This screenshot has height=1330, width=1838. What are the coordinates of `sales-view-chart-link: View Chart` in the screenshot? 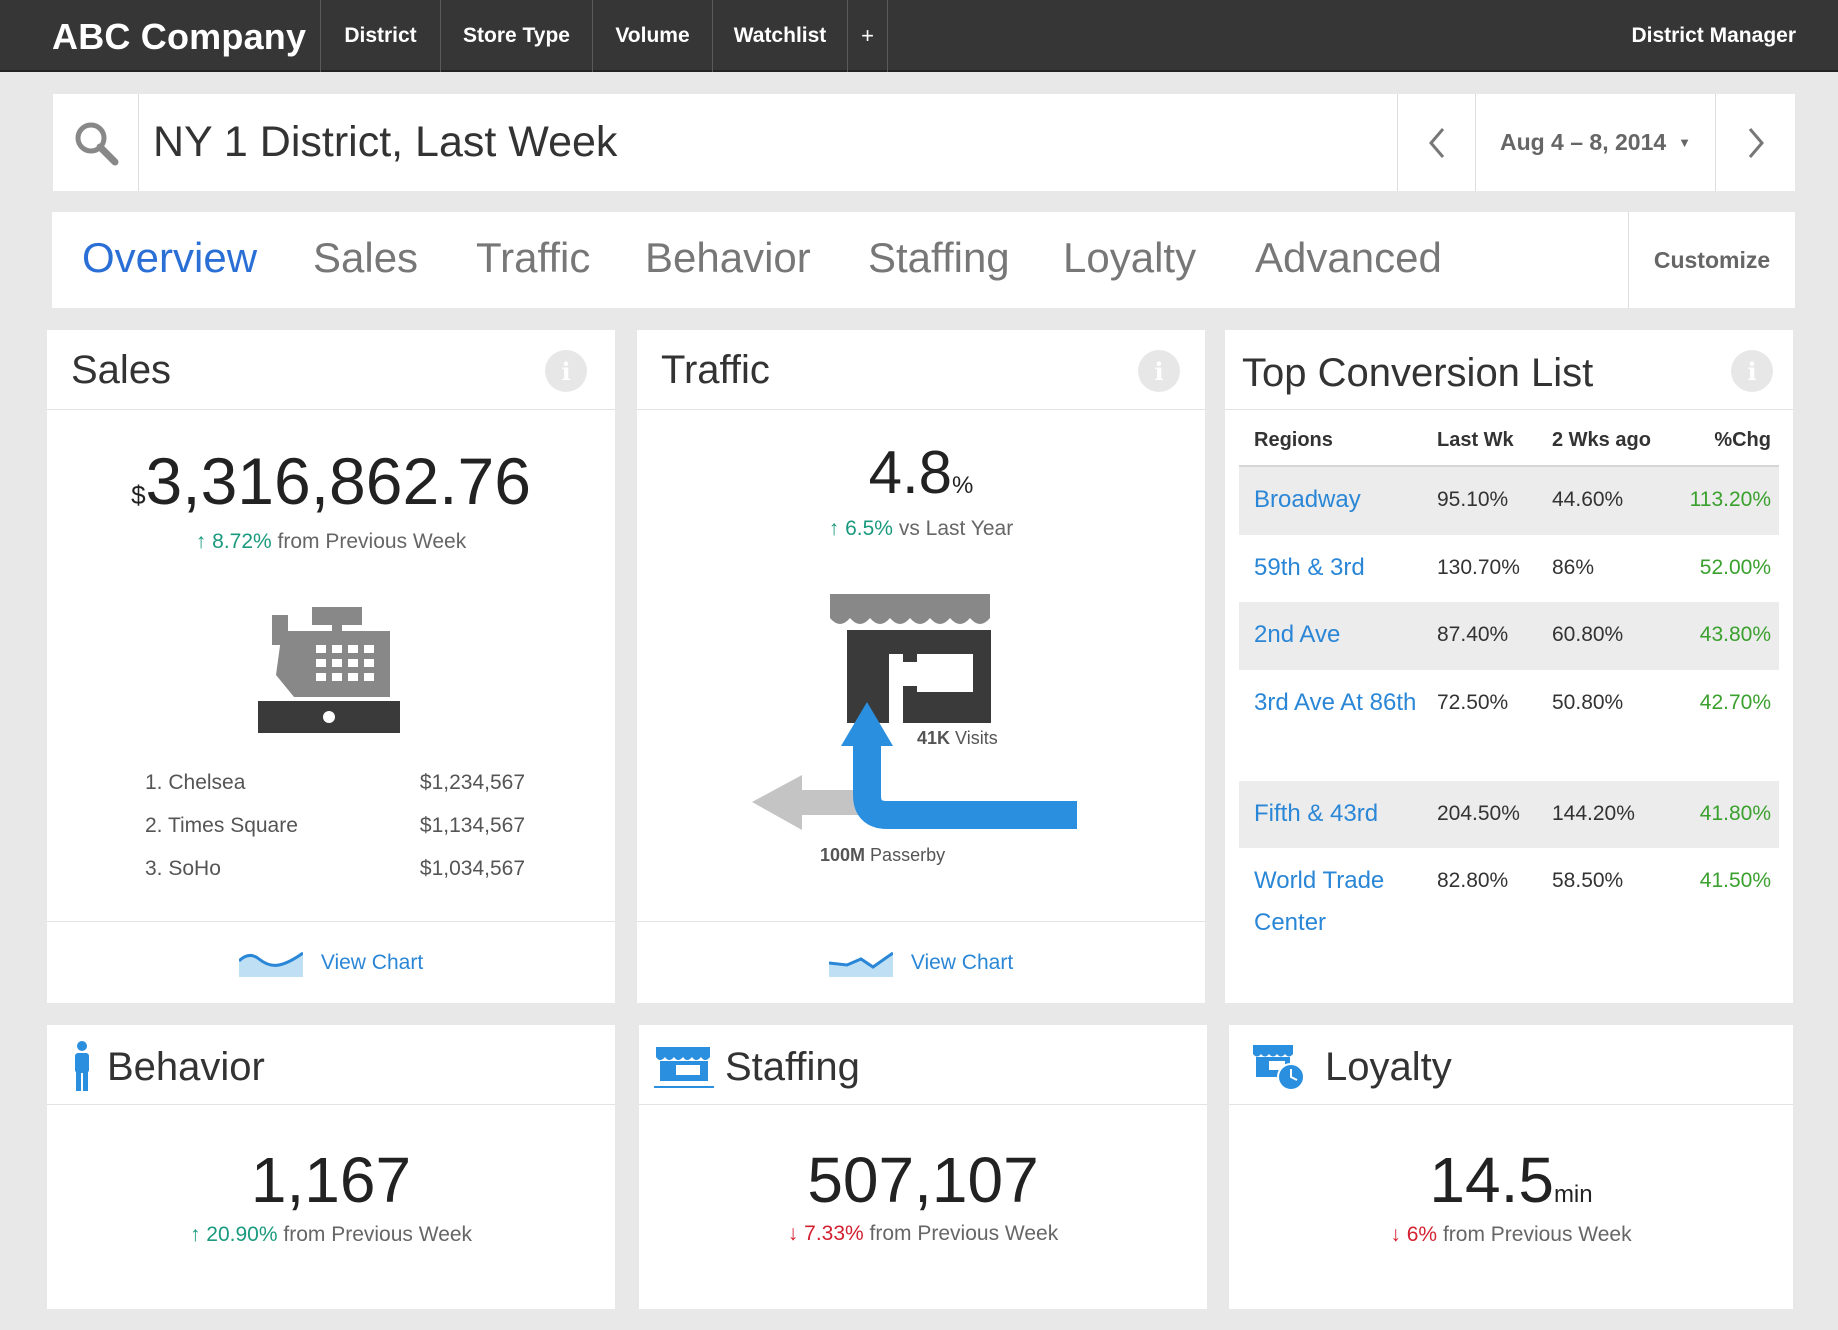 It's located at (331, 962).